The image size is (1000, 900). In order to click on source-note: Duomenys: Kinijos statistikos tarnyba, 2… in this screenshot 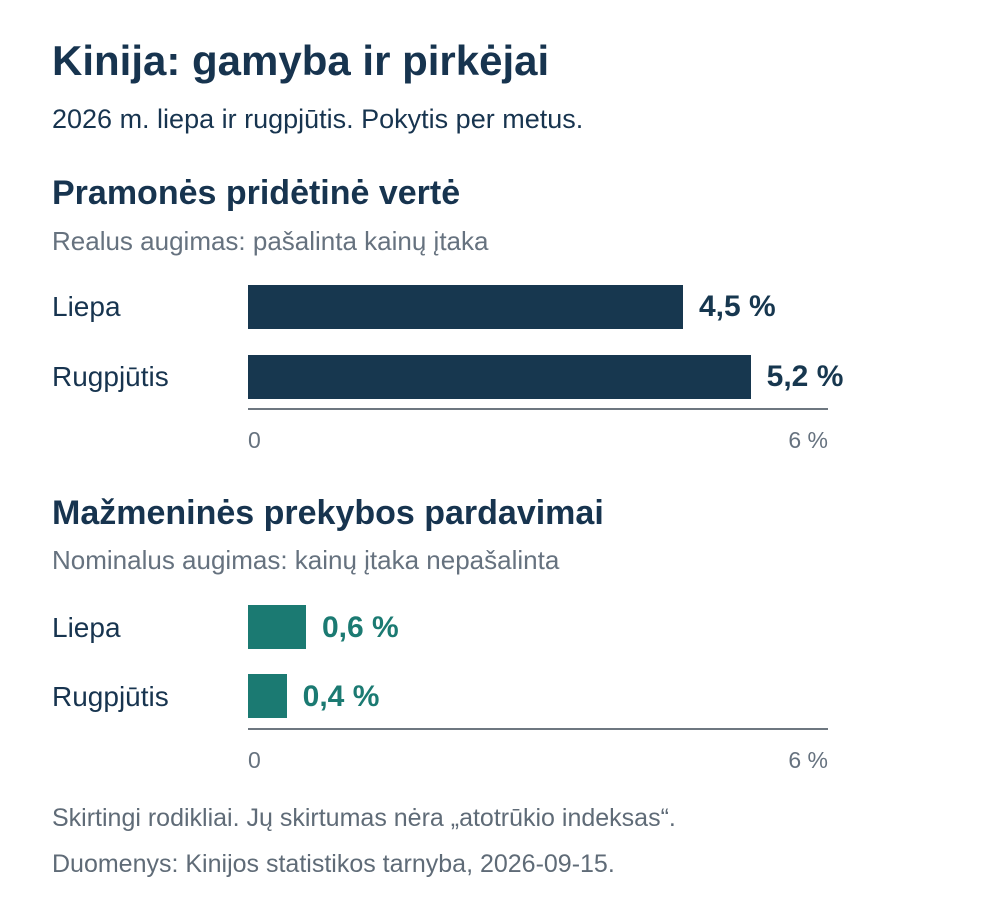, I will do `click(333, 864)`.